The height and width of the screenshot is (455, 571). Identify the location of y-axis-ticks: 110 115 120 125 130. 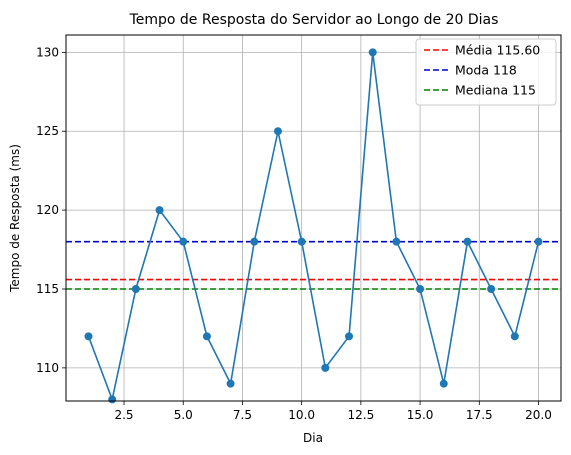
(51, 210).